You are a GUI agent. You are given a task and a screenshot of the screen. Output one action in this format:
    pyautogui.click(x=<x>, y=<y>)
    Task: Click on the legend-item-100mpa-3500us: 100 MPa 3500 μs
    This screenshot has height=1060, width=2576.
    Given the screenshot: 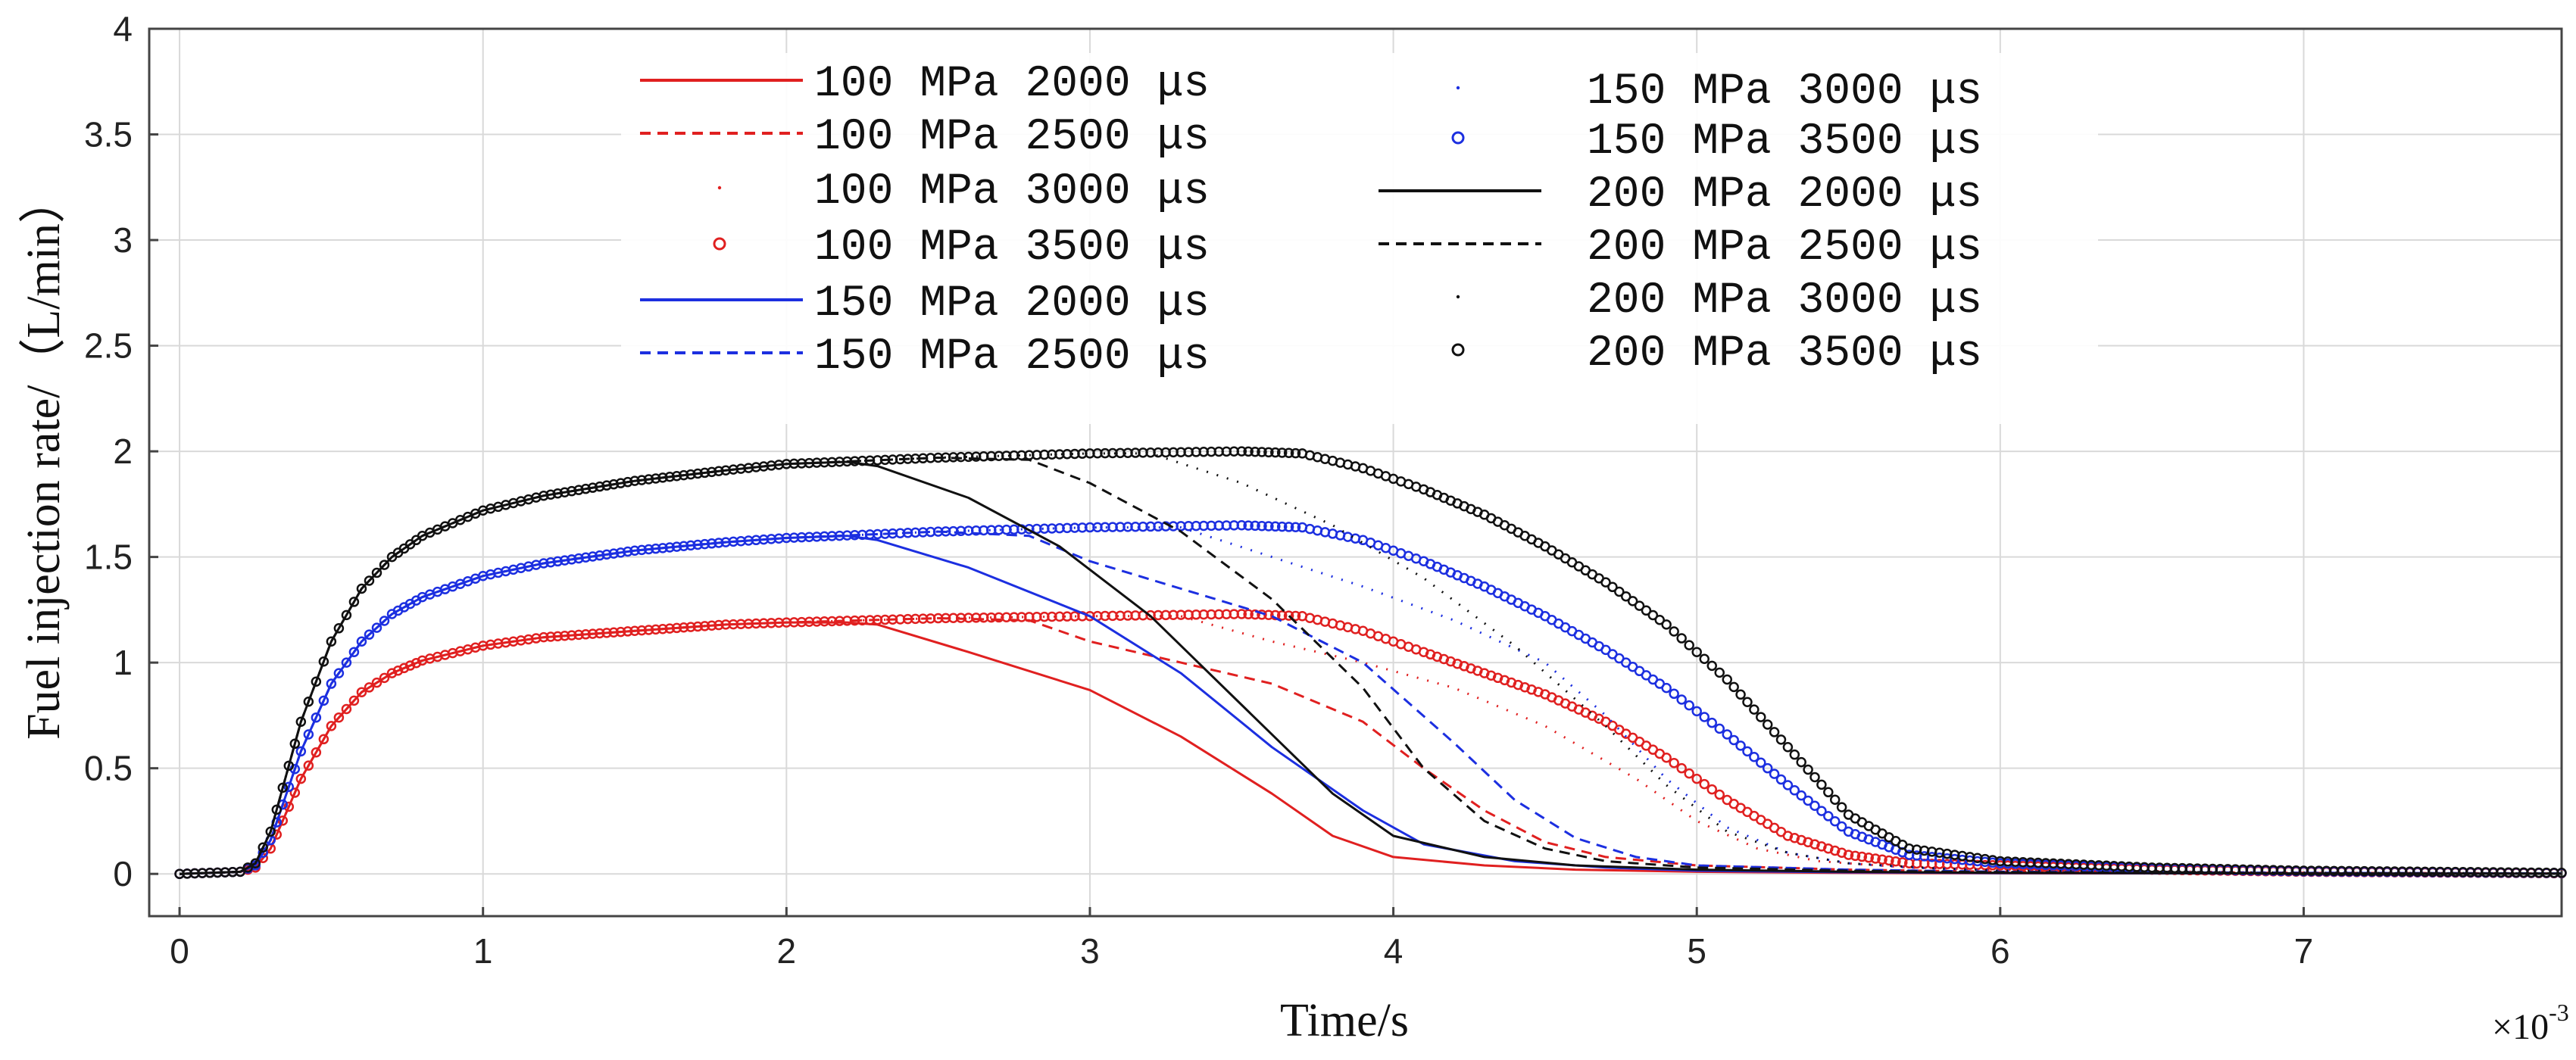 What is the action you would take?
    pyautogui.click(x=962, y=248)
    